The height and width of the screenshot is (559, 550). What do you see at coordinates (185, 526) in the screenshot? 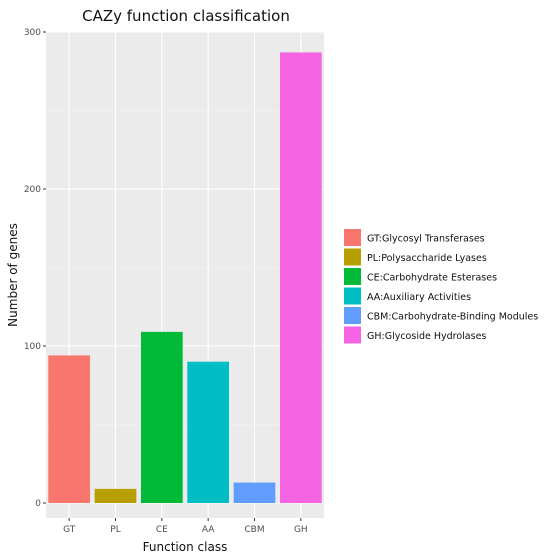
I see `x-axis-ticks: GT PL CE AA CBM GH` at bounding box center [185, 526].